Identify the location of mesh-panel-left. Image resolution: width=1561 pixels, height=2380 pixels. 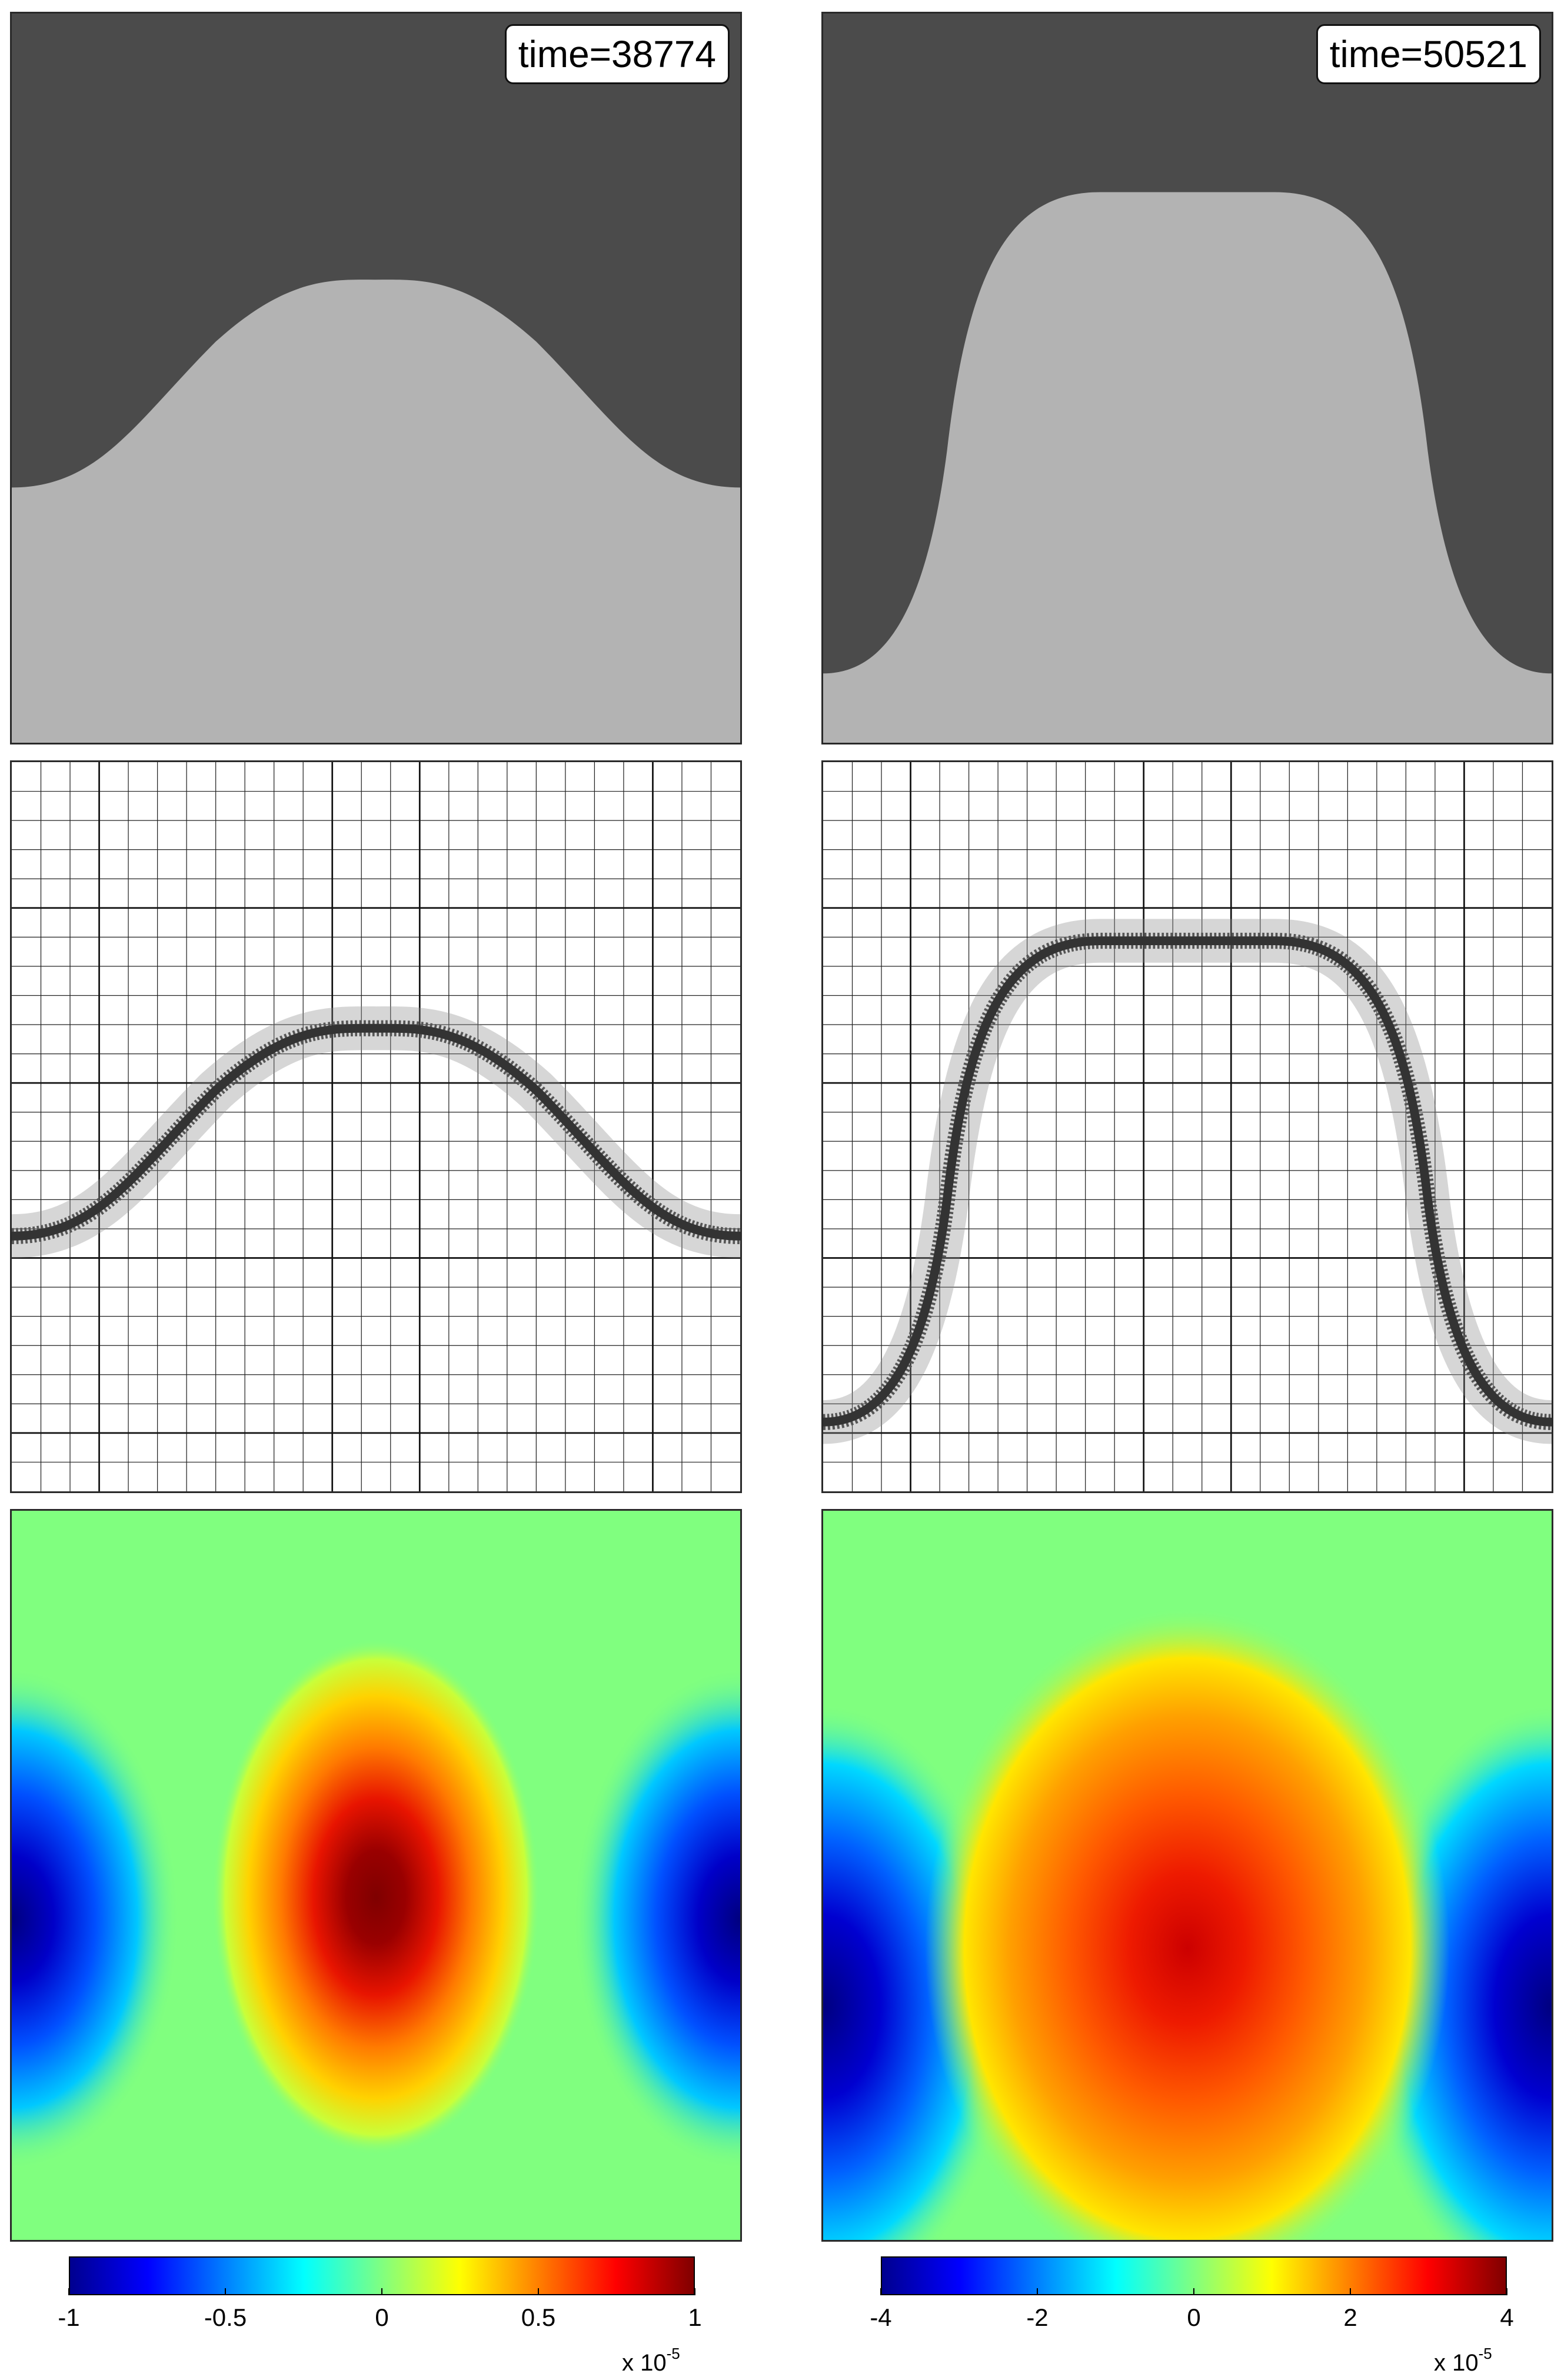
(376, 1126).